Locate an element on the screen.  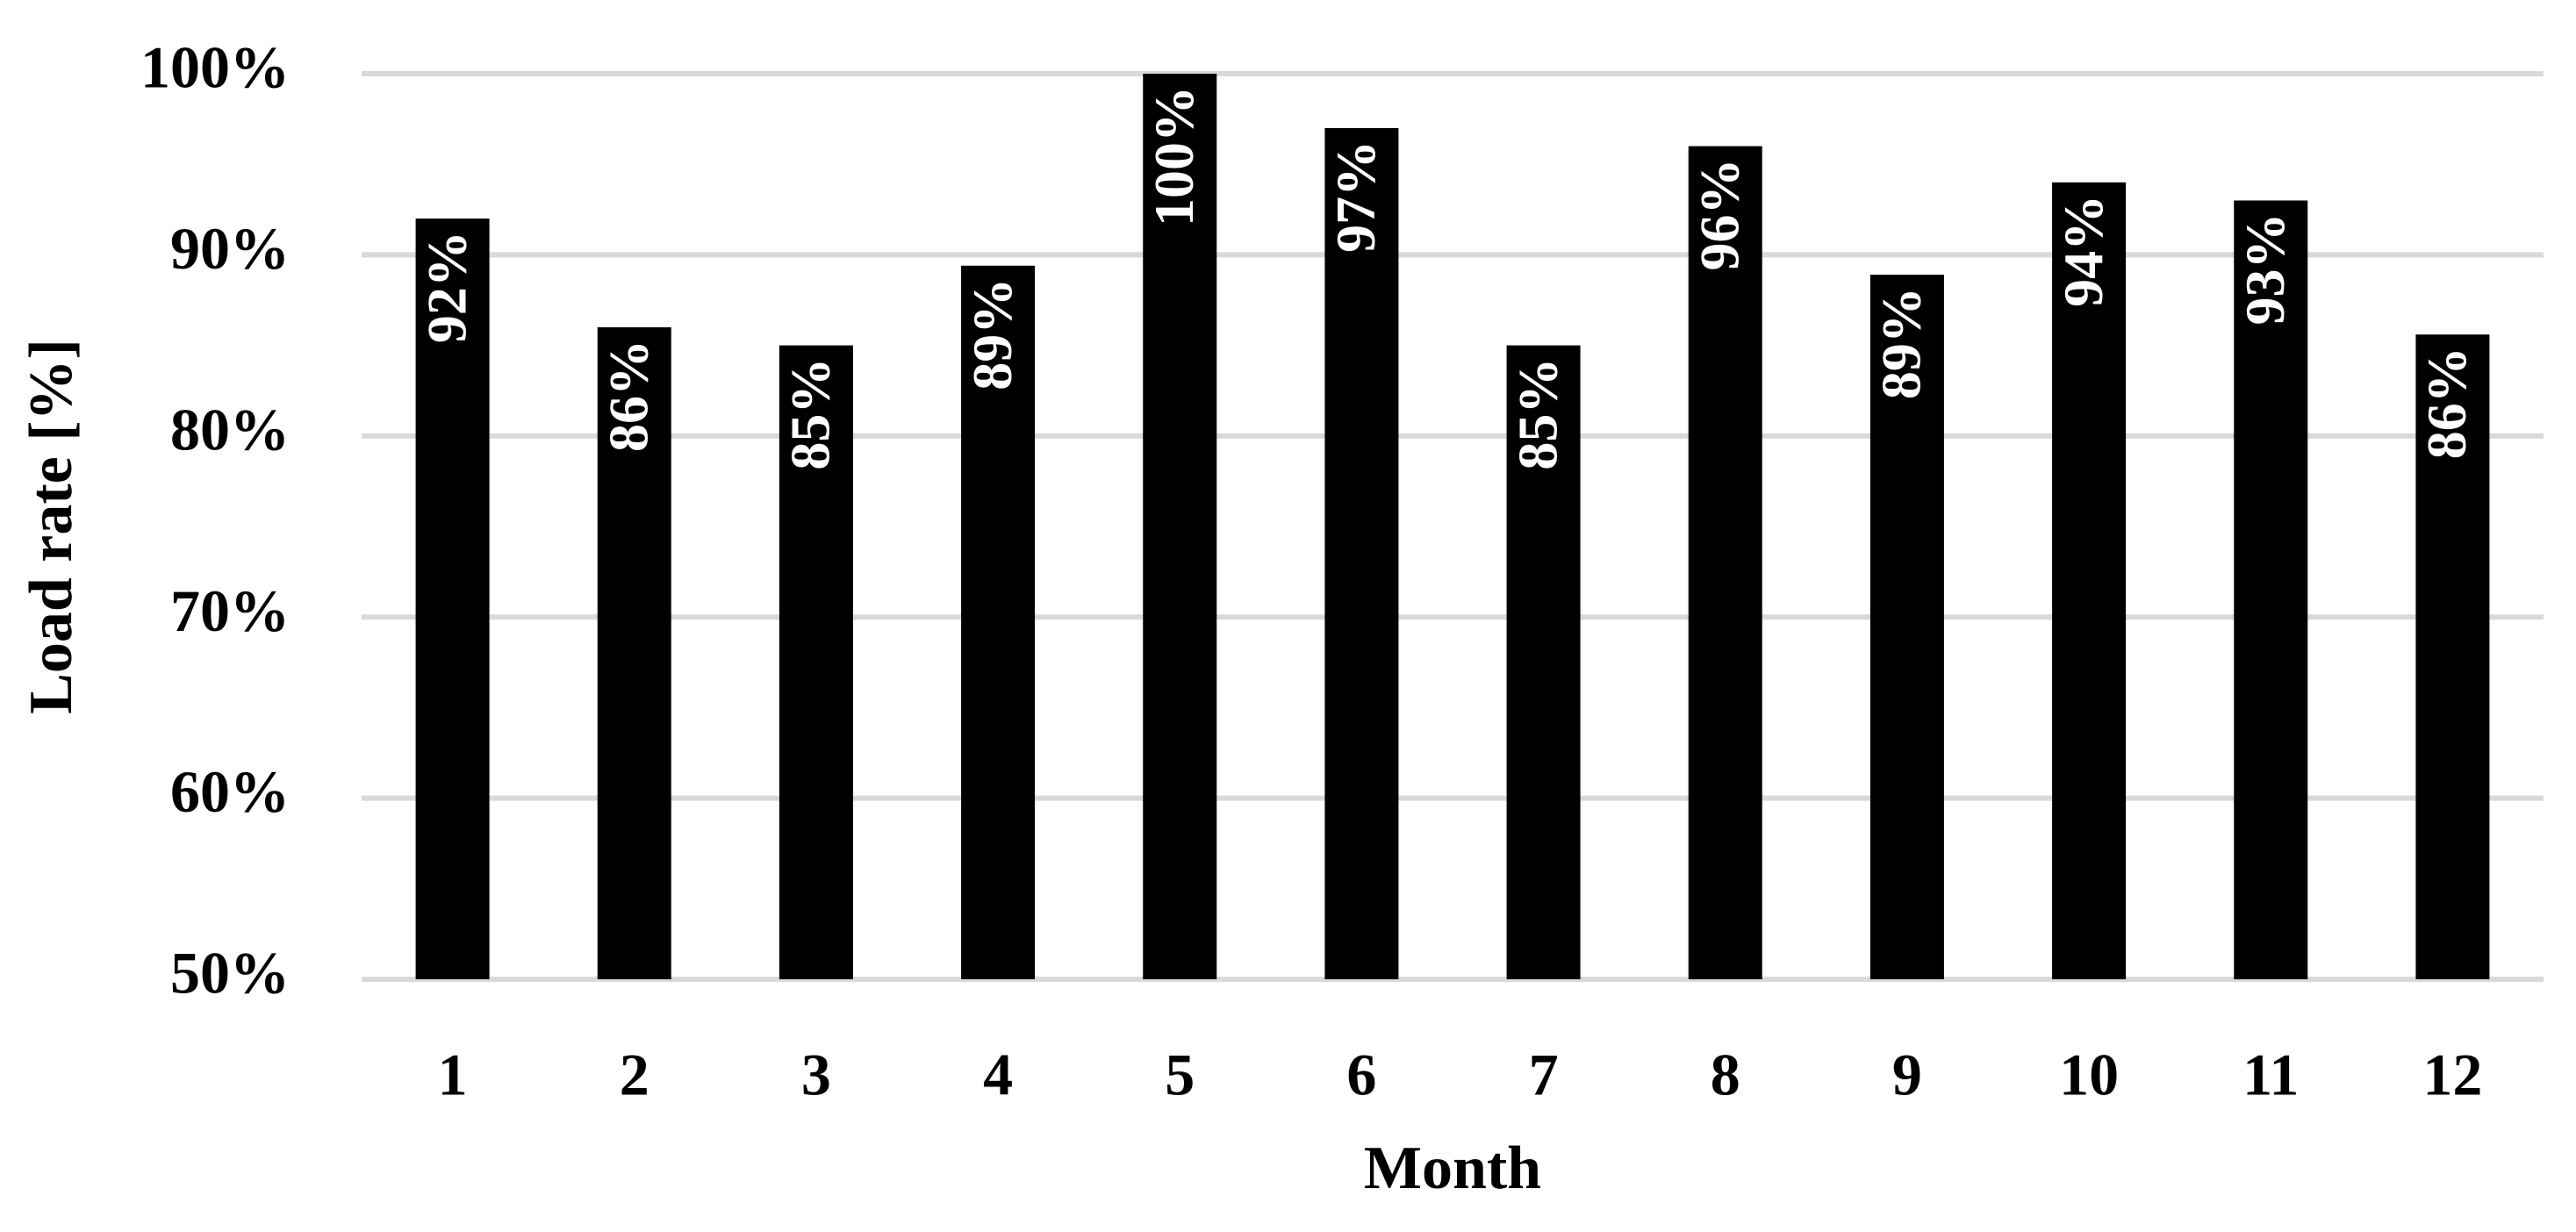
x-tick-label: 9 is located at coordinates (1907, 1075).